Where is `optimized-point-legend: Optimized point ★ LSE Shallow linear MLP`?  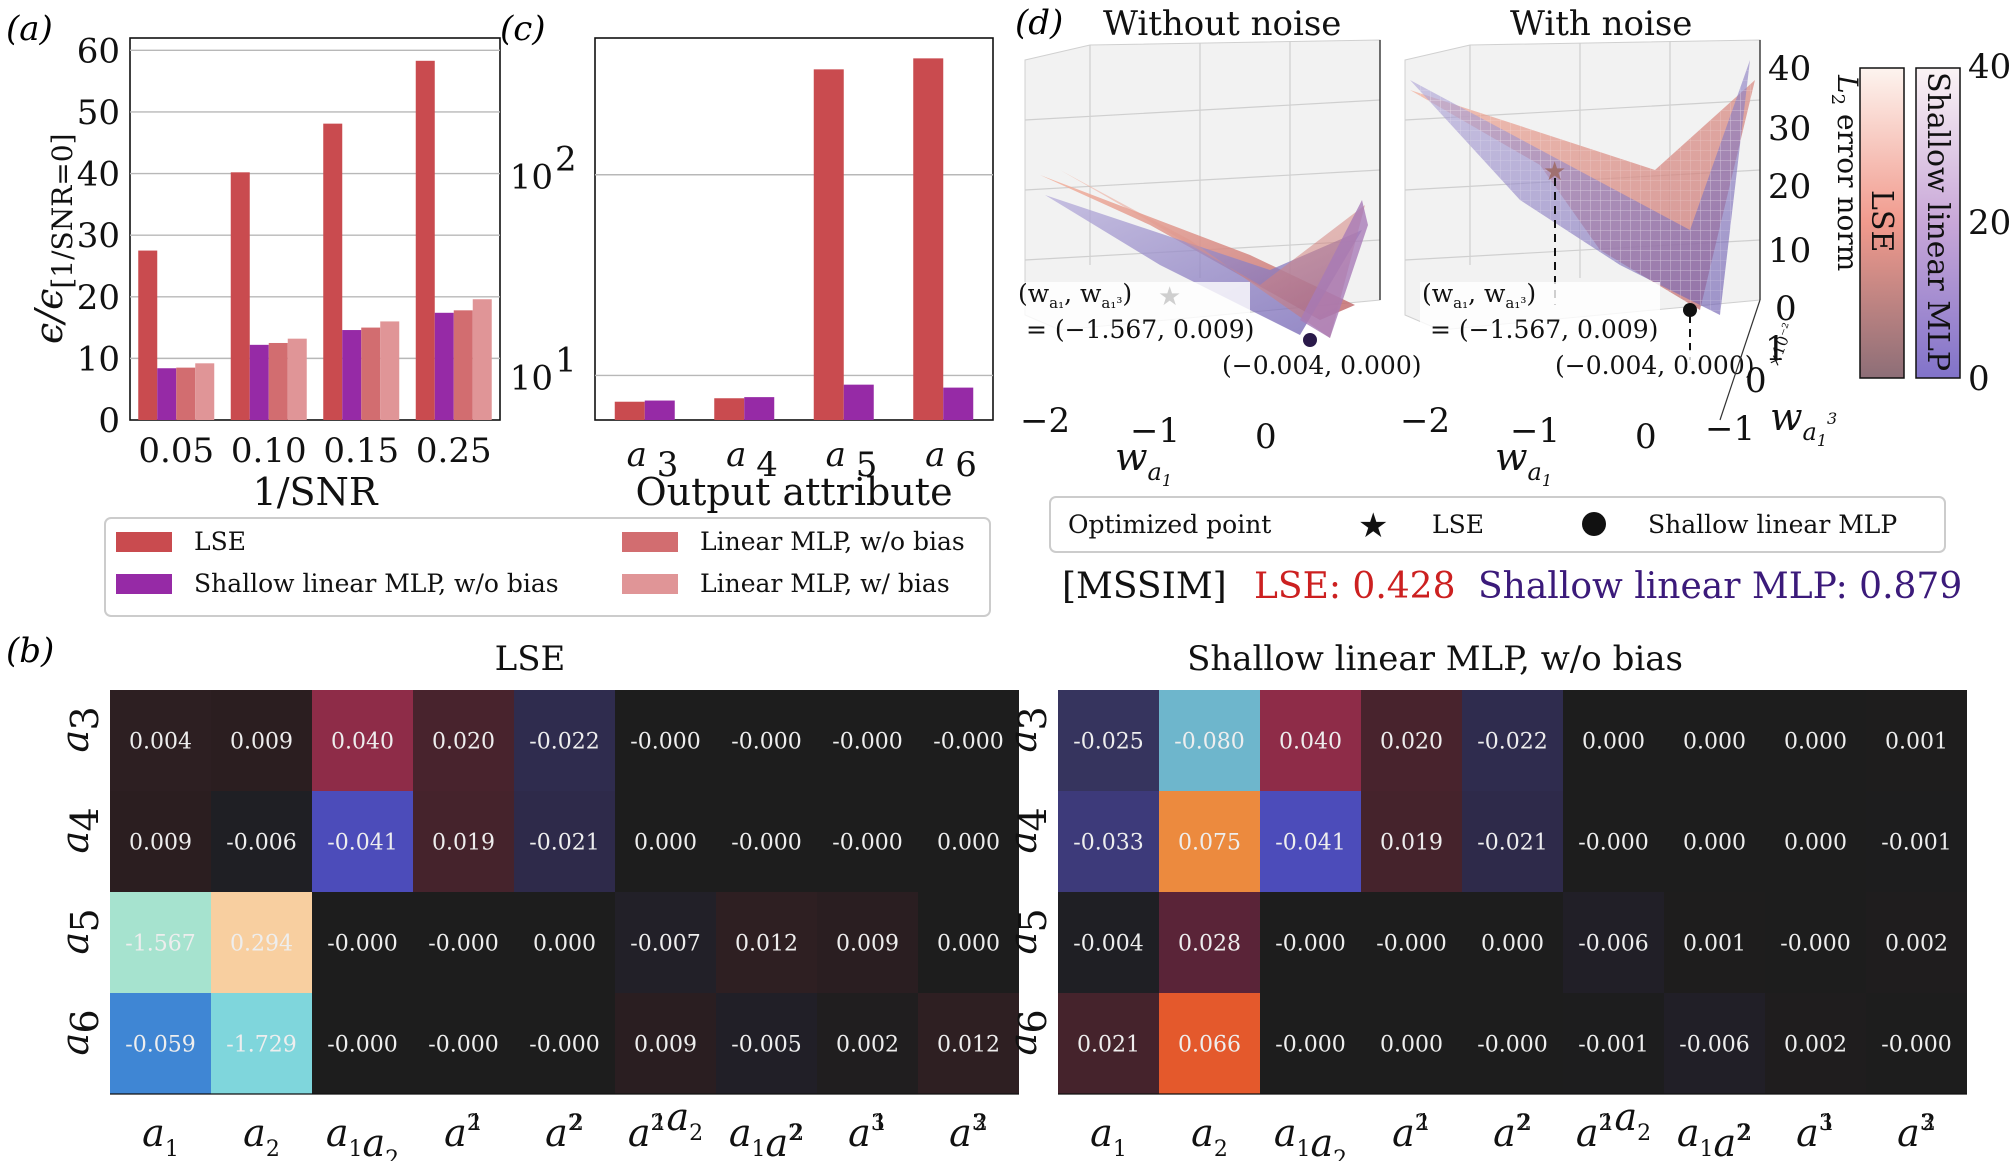 optimized-point-legend: Optimized point ★ LSE Shallow linear MLP is located at coordinates (1497, 524).